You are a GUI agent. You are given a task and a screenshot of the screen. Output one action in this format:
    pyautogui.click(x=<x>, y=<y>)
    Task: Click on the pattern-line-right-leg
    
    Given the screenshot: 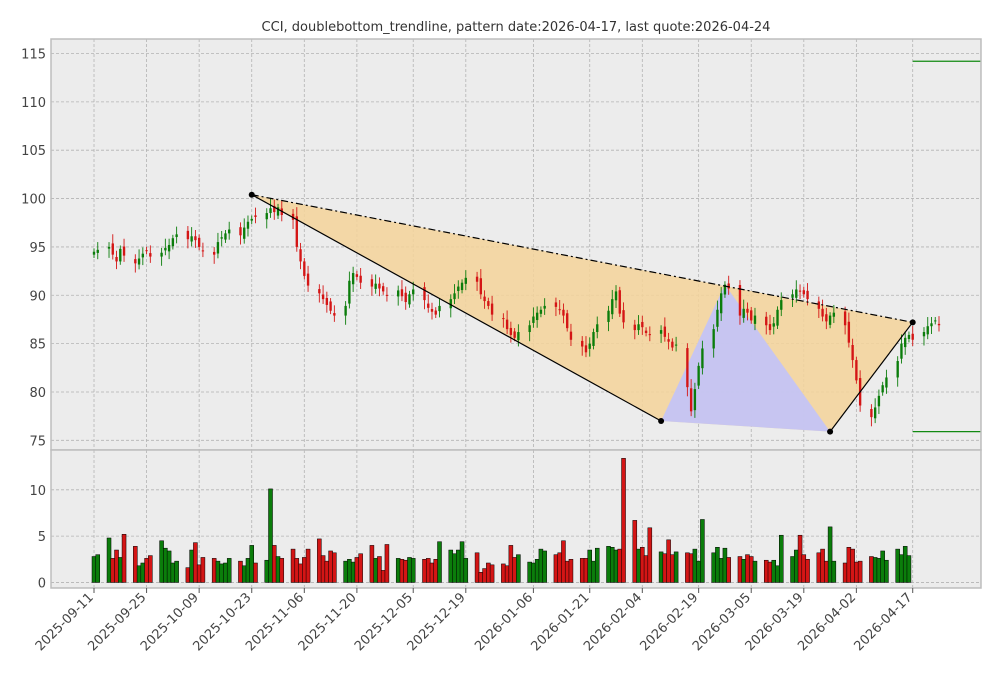 What is the action you would take?
    pyautogui.click(x=871, y=376)
    